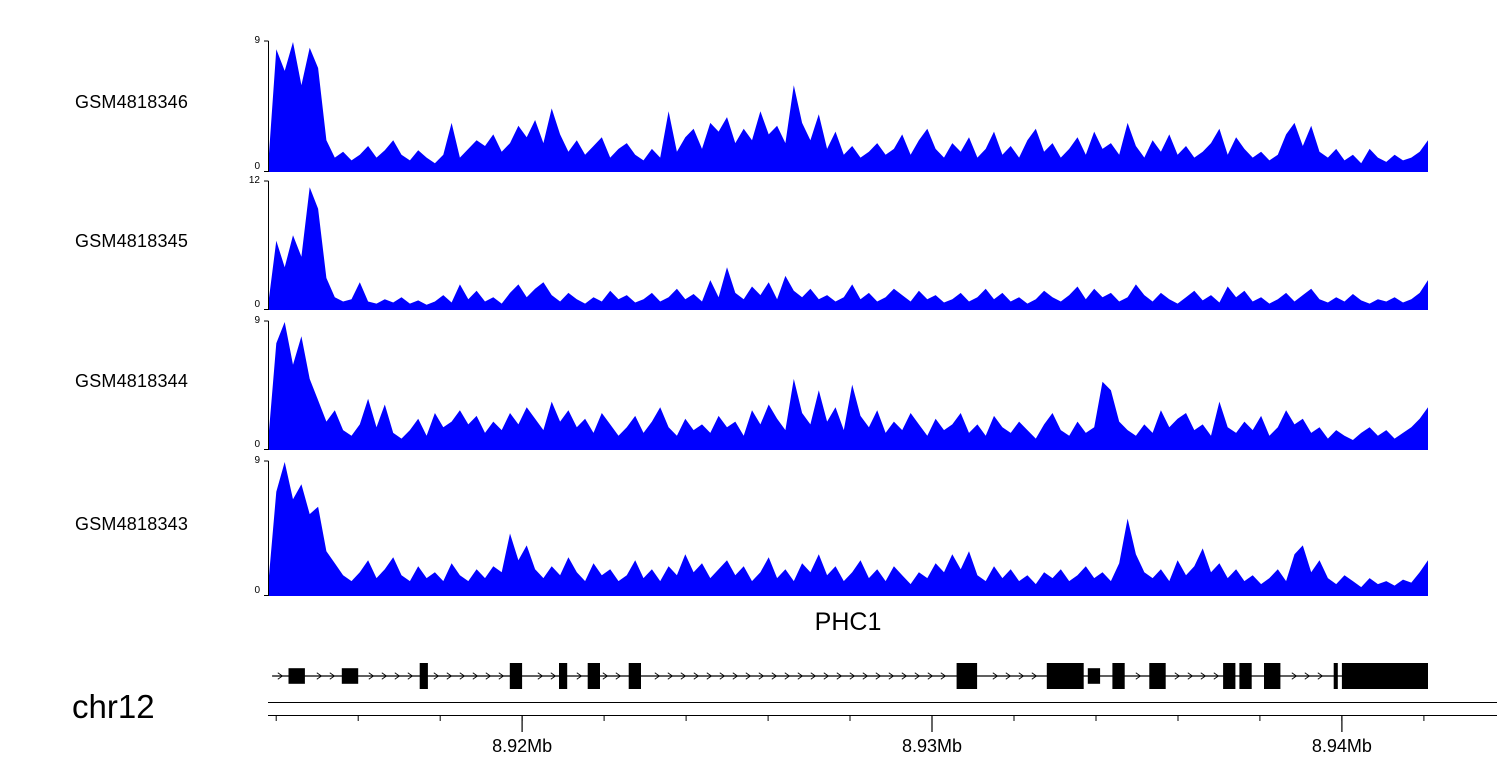  I want to click on chromosome-label: chr12, so click(113, 706).